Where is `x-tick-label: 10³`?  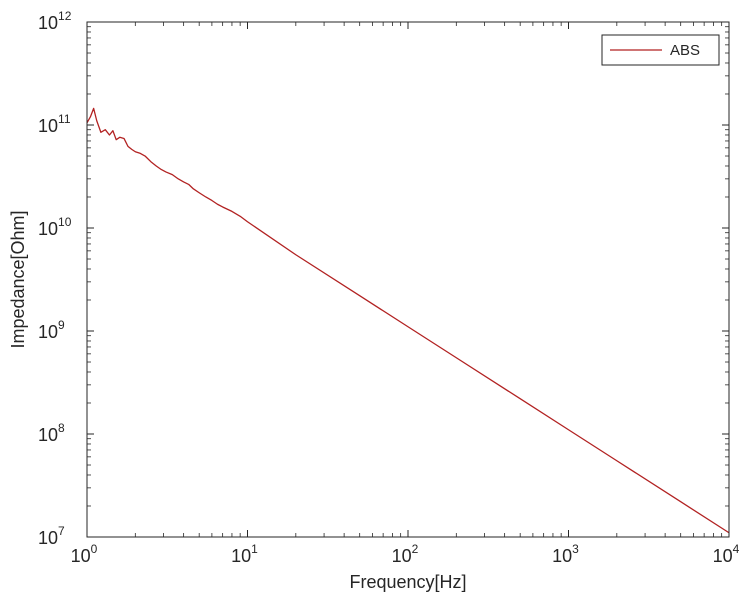
x-tick-label: 10³ is located at coordinates (565, 554).